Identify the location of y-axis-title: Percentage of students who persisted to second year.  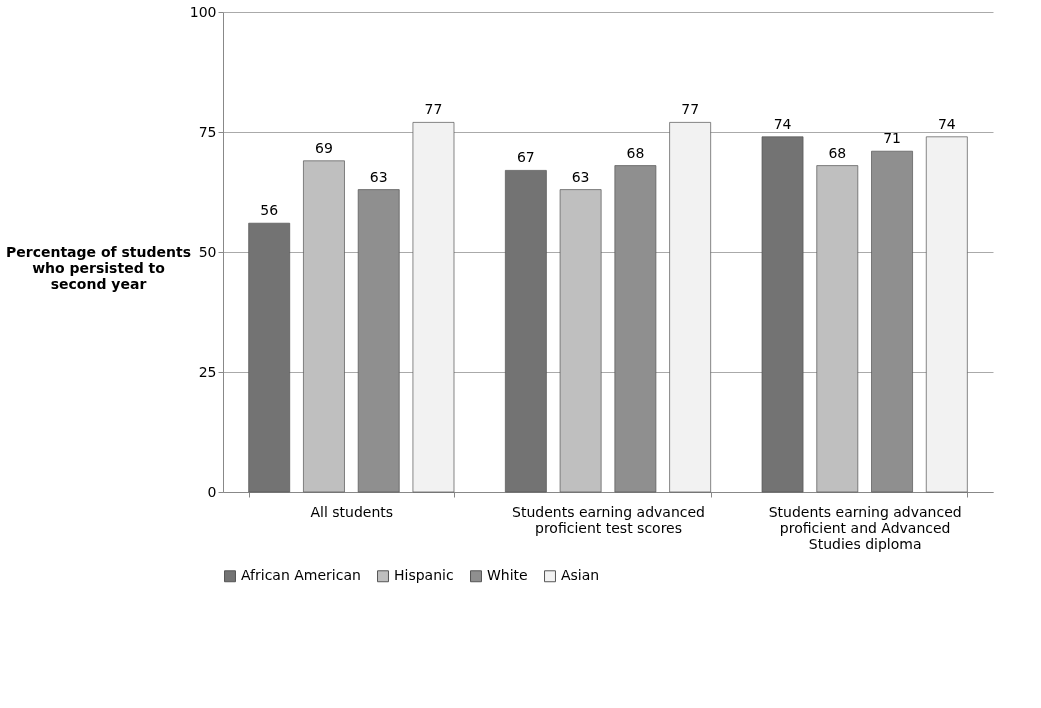
(98, 267).